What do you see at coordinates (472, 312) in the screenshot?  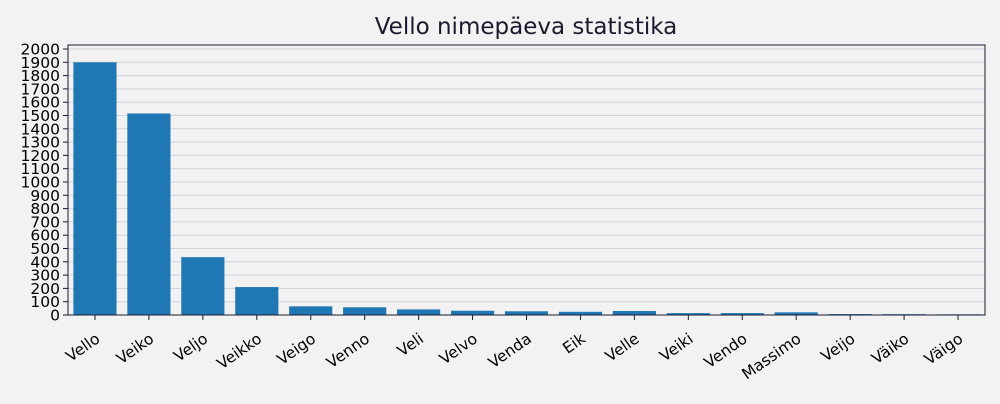 I see `bar-velvo` at bounding box center [472, 312].